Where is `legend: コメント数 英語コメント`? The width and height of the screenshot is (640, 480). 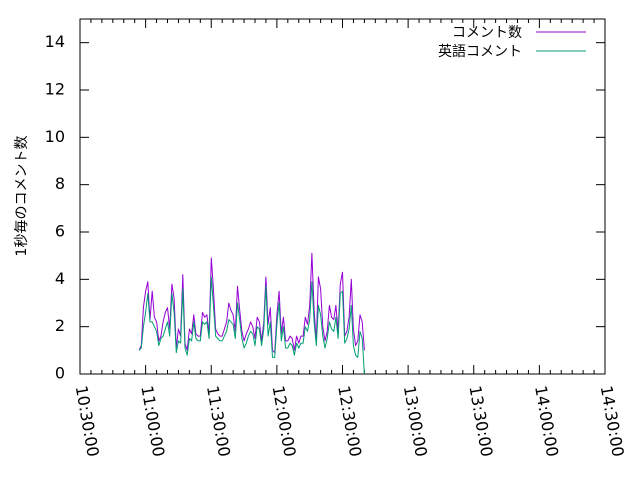
legend: コメント数 英語コメント is located at coordinates (512, 42).